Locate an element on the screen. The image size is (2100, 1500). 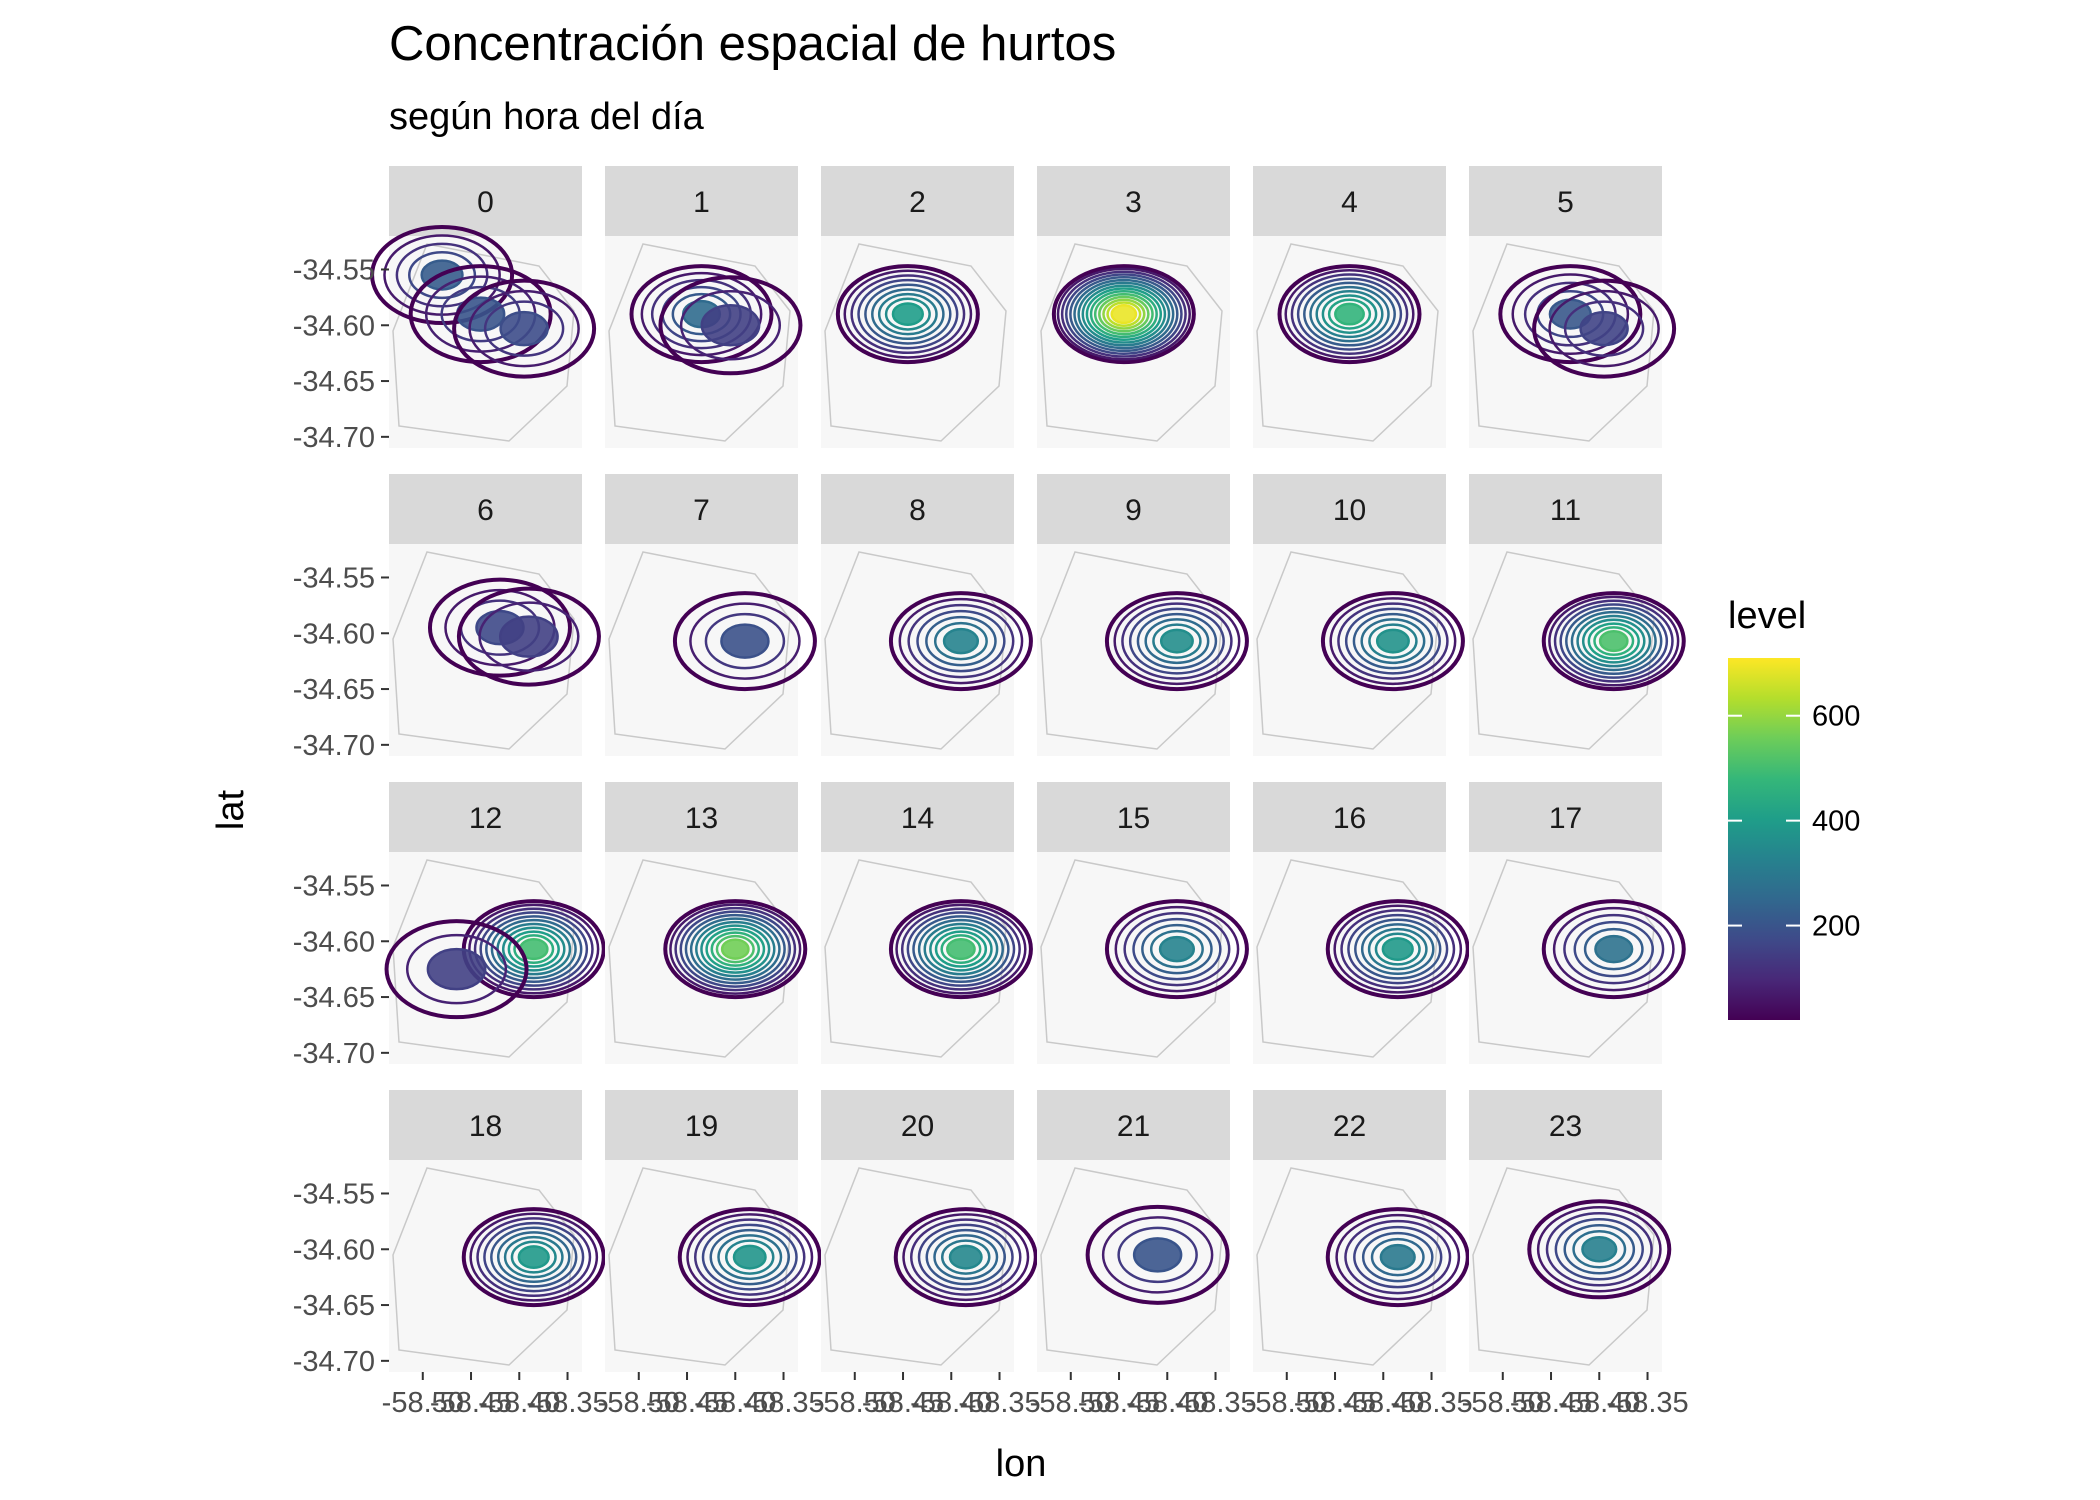
facet-panel-6: 6 is located at coordinates (495, 615).